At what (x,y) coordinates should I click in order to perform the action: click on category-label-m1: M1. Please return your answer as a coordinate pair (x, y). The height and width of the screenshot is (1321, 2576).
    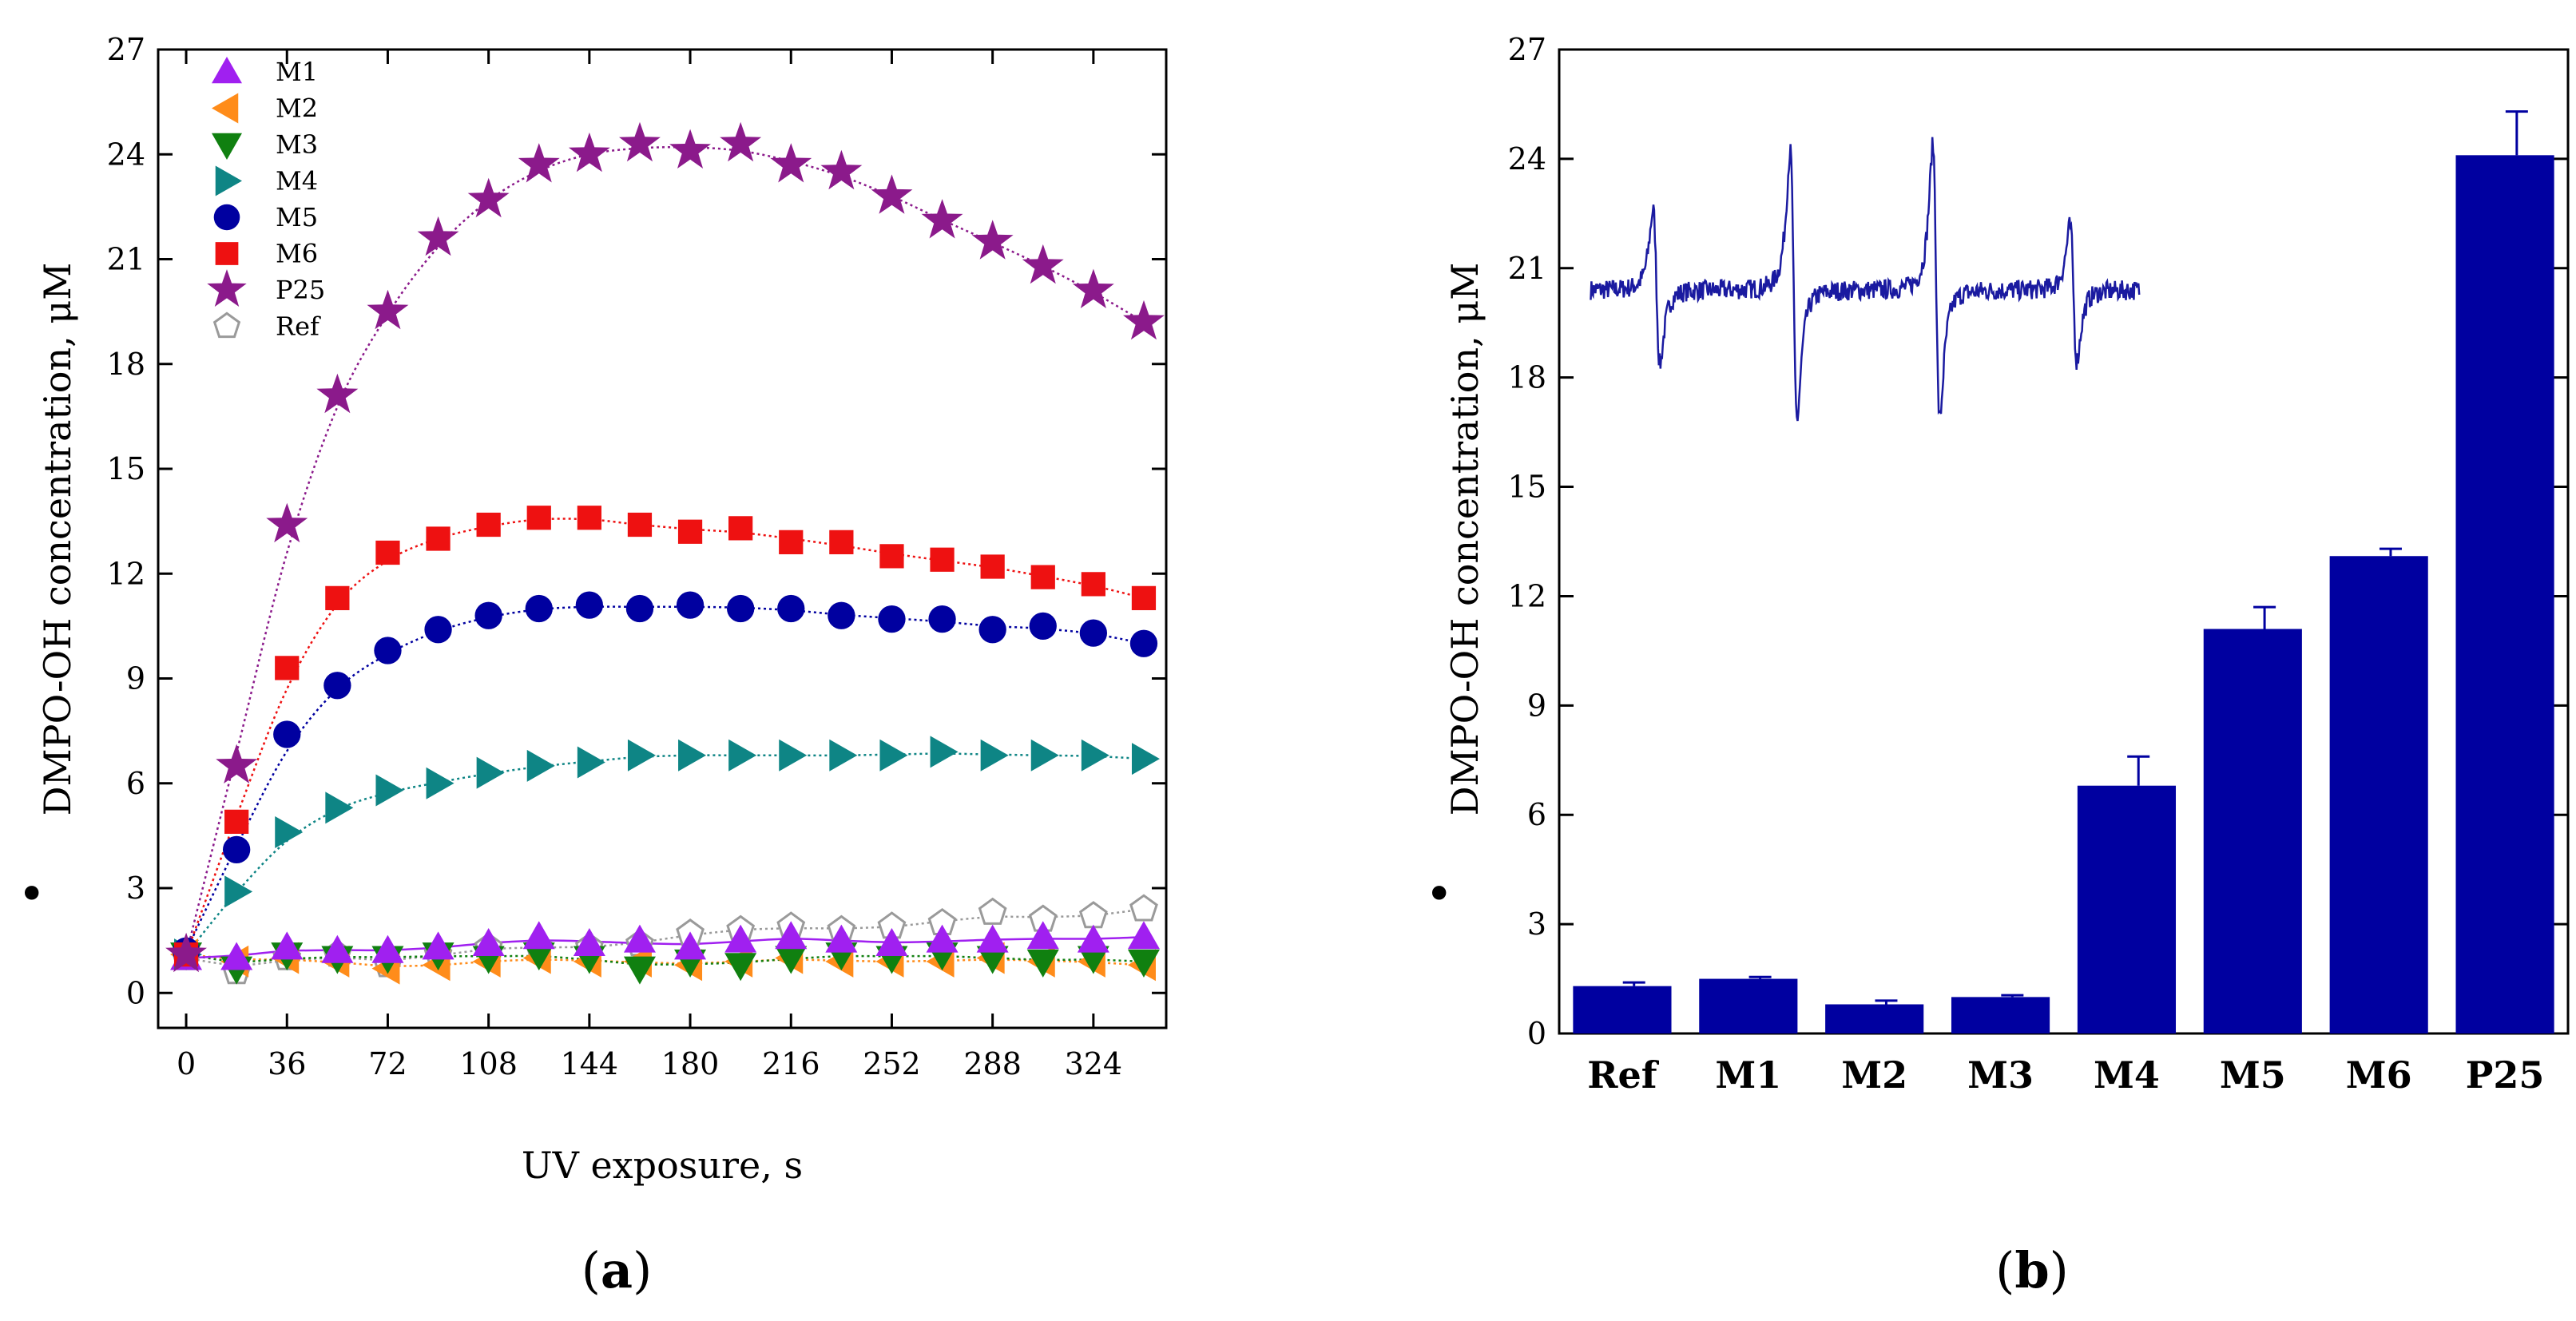
    Looking at the image, I should click on (1748, 1075).